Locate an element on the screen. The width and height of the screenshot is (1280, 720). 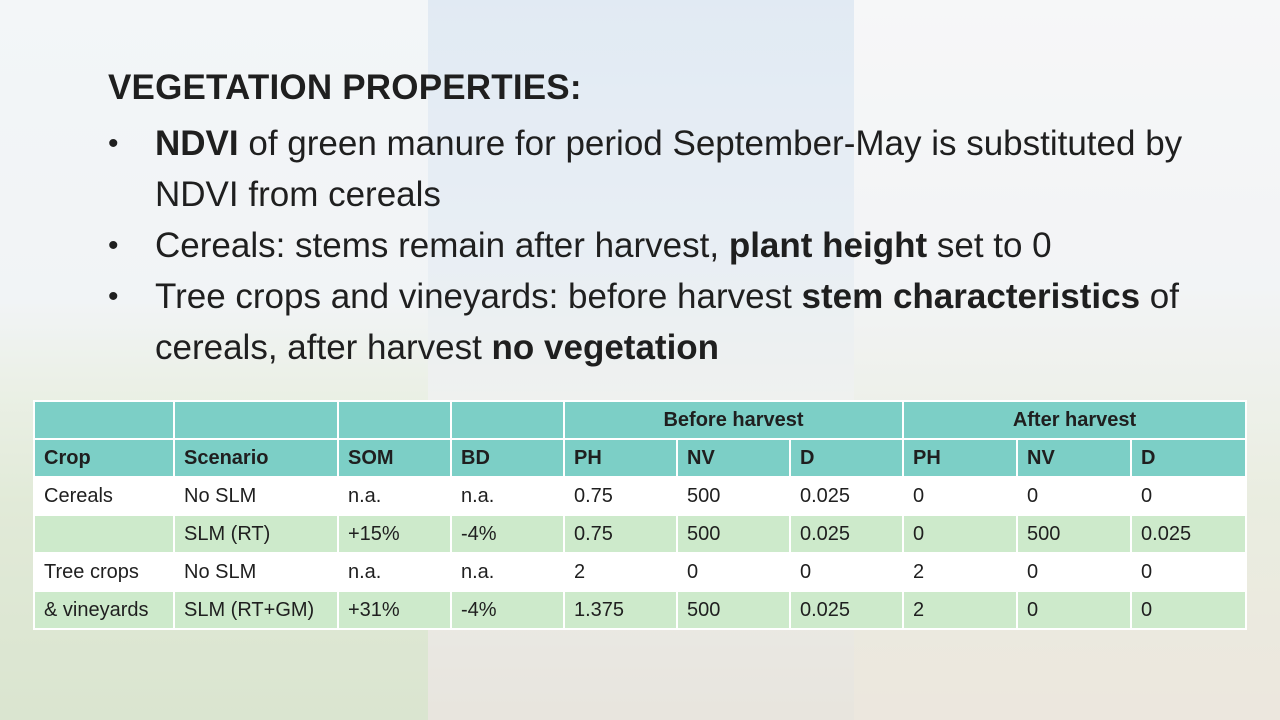
table-row: Cereals No SLM n.a. n.a. 0.75 500 0.025 0 0 0 is located at coordinates (640, 496).